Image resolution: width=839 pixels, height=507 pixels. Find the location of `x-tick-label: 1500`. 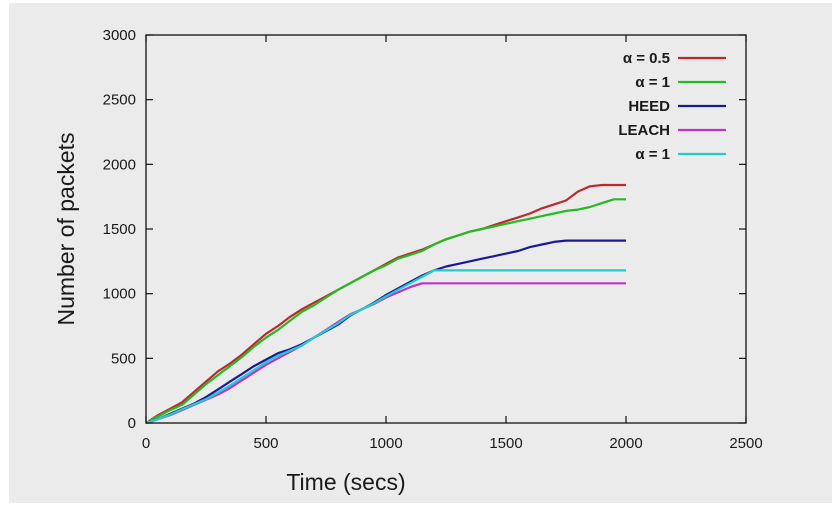

x-tick-label: 1500 is located at coordinates (505, 443).